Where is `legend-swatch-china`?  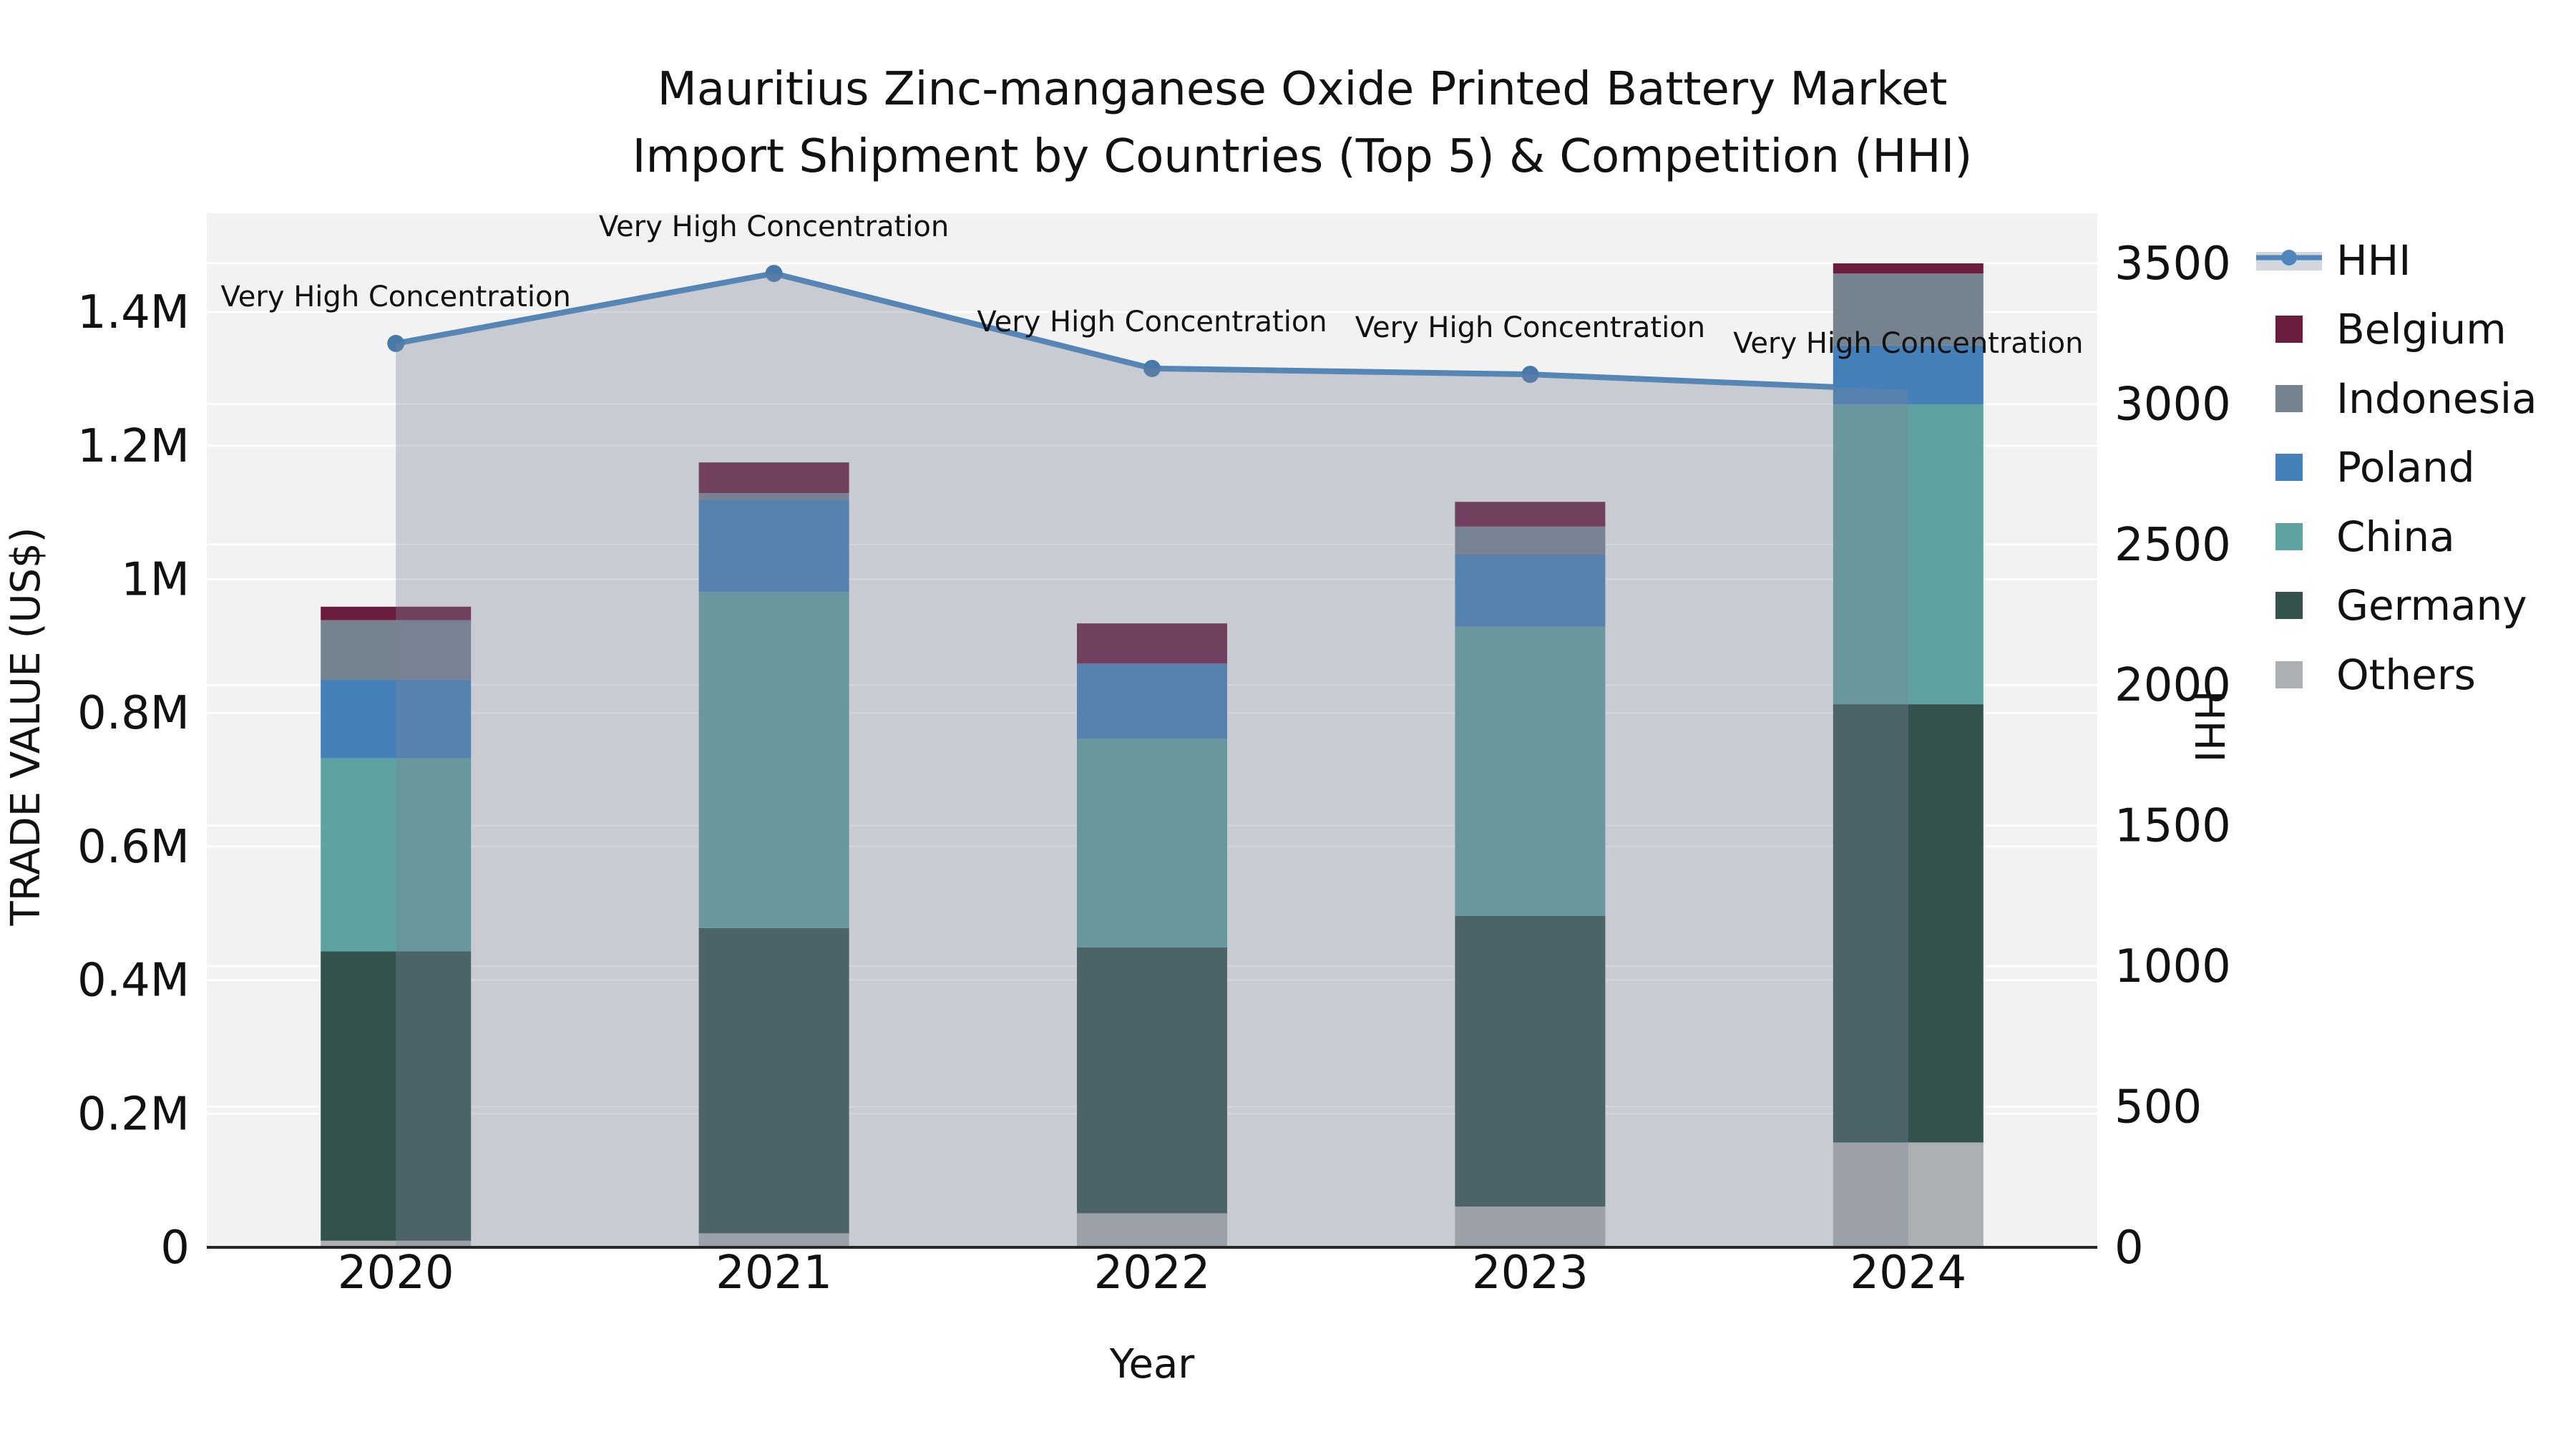 legend-swatch-china is located at coordinates (2289, 536).